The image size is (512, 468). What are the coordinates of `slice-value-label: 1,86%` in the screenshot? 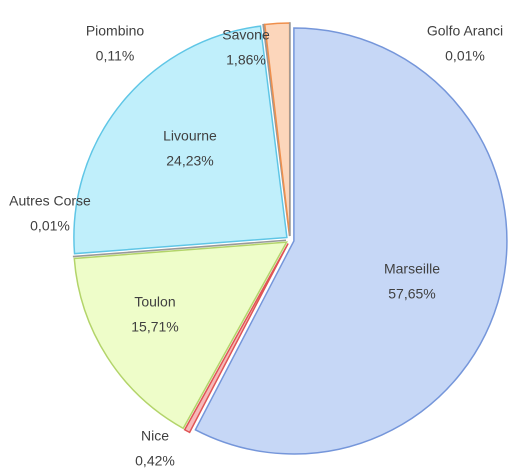 It's located at (246, 60).